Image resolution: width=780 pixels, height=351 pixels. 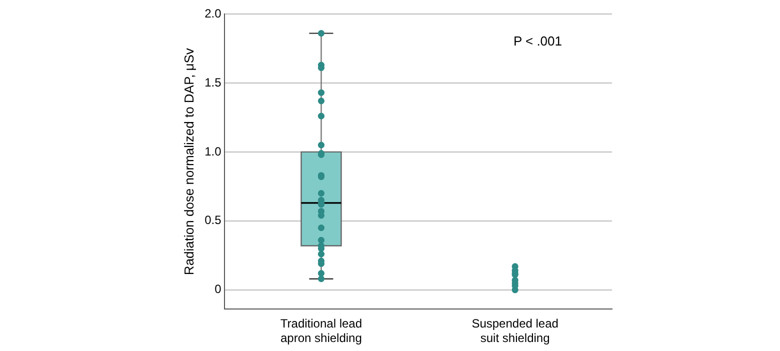 I want to click on annotation: P < .001, so click(x=537, y=41).